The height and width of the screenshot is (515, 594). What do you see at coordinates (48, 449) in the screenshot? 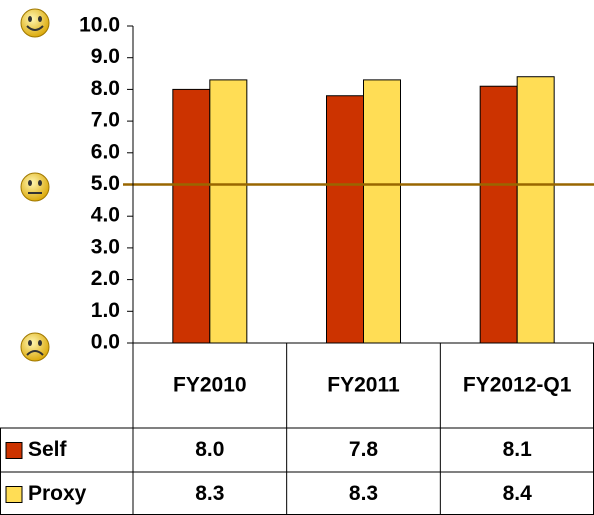
I see `legend-label: Self` at bounding box center [48, 449].